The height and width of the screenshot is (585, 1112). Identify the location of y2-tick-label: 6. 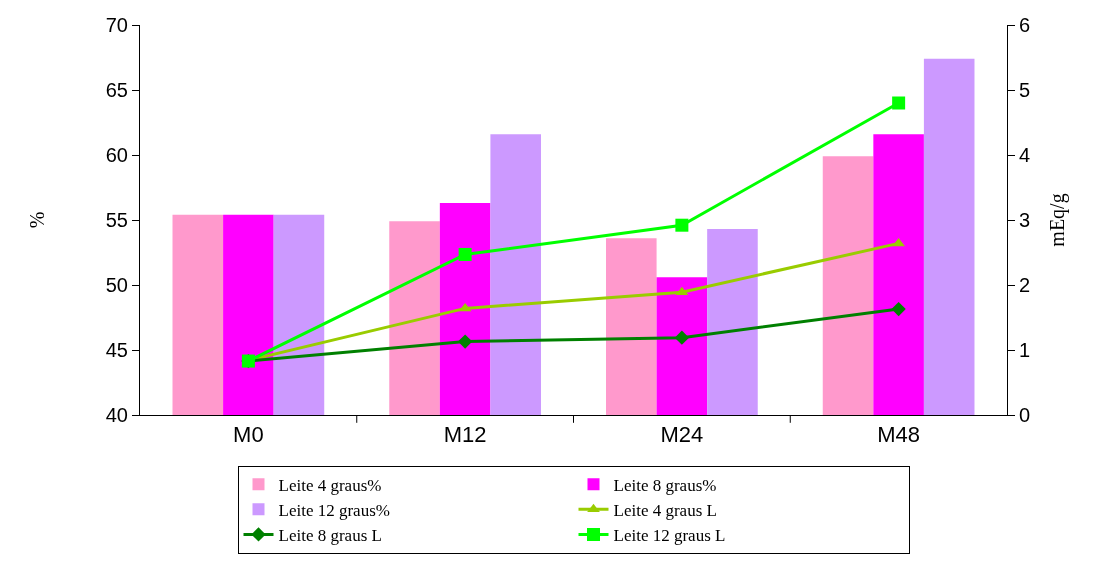
(1025, 25).